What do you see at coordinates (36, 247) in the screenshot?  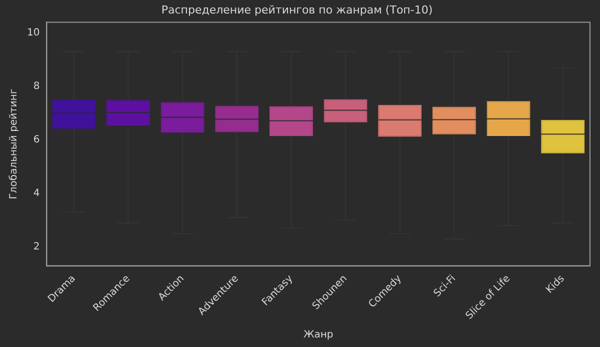 I see `y-tick-label: 2` at bounding box center [36, 247].